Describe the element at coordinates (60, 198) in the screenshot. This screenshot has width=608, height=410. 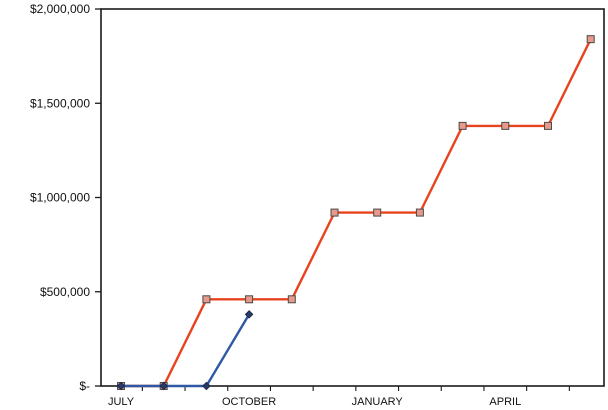
I see `y-tick-label: $1,000,000` at that location.